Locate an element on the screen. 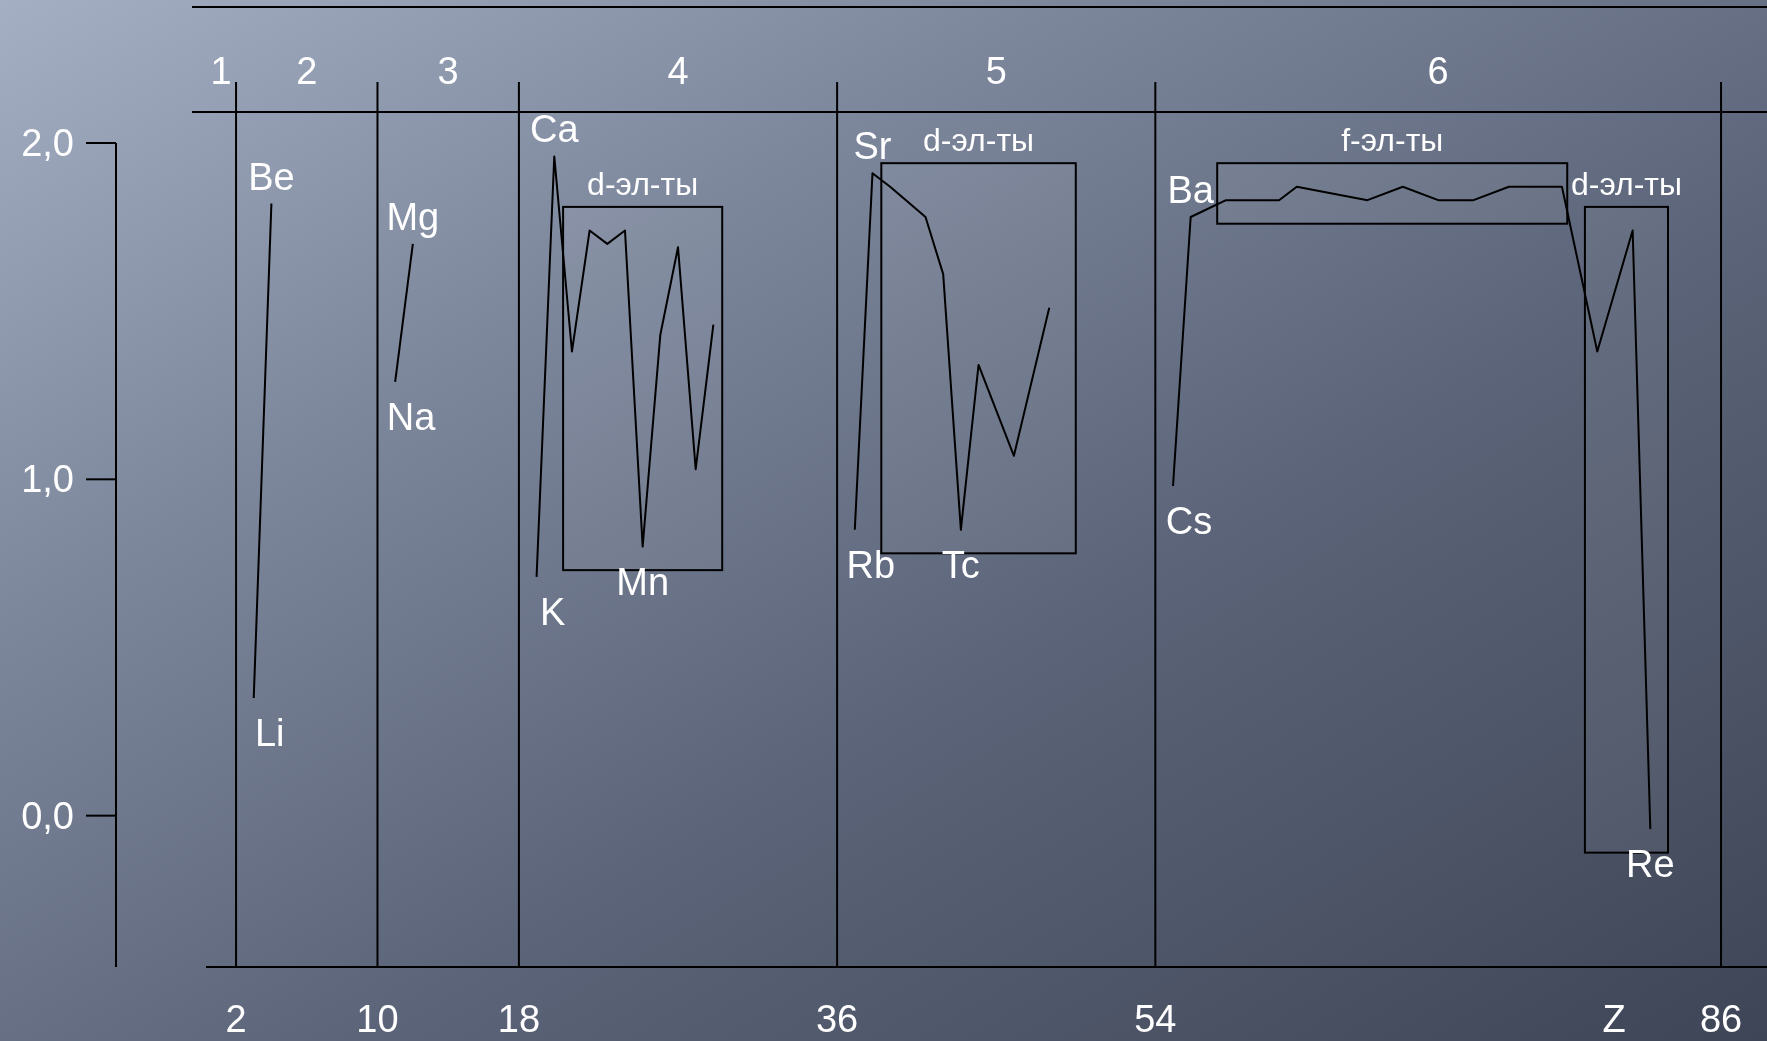 Image resolution: width=1767 pixels, height=1041 pixels. annotation: Tc is located at coordinates (960, 564).